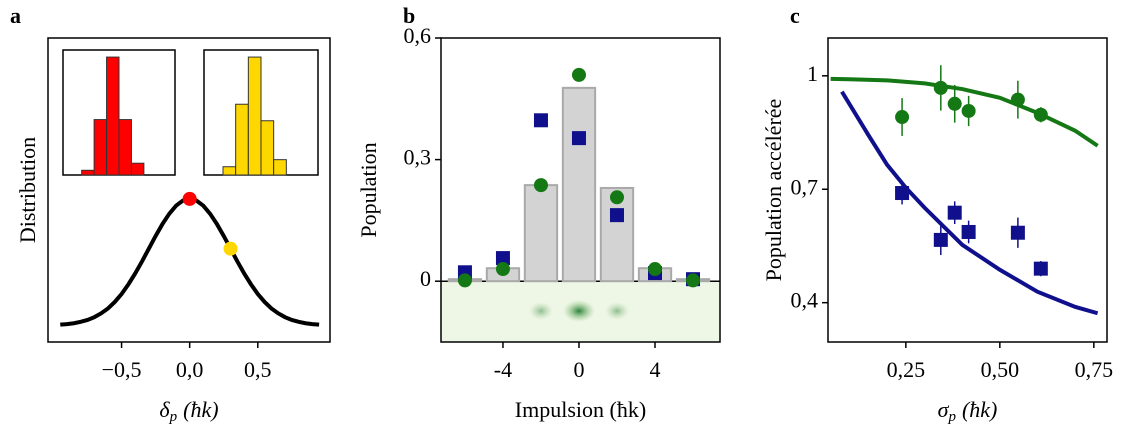 The height and width of the screenshot is (434, 1129). Describe the element at coordinates (418, 157) in the screenshot. I see `y-tick-label: 0,3` at that location.